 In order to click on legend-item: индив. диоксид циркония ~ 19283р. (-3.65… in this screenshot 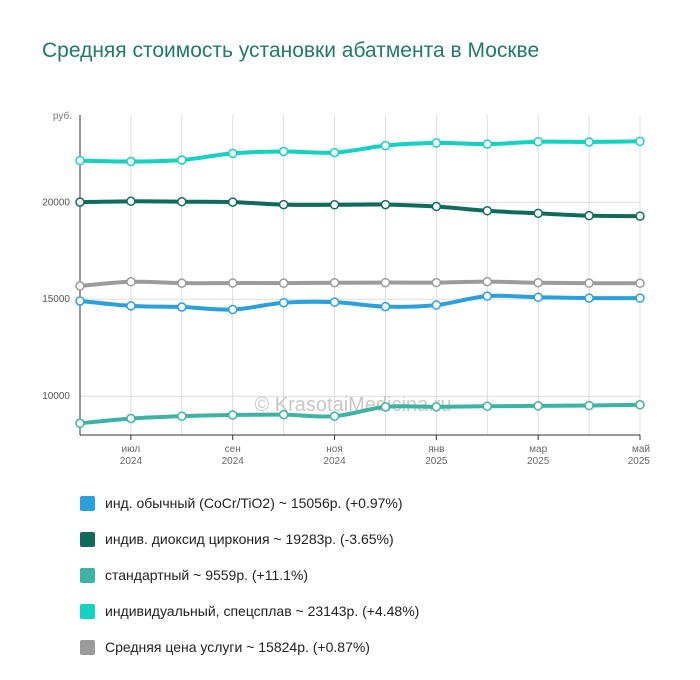, I will do `click(249, 539)`.